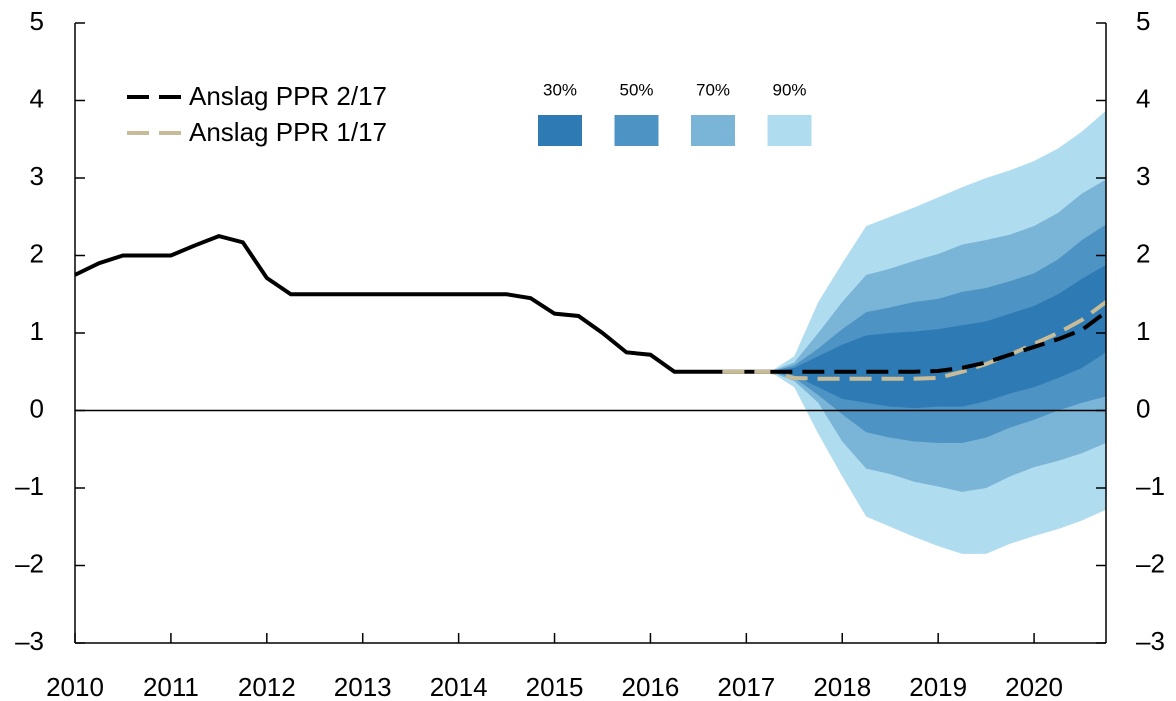 The width and height of the screenshot is (1176, 701). Describe the element at coordinates (1150, 563) in the screenshot. I see `y2-tick-label: –2` at that location.